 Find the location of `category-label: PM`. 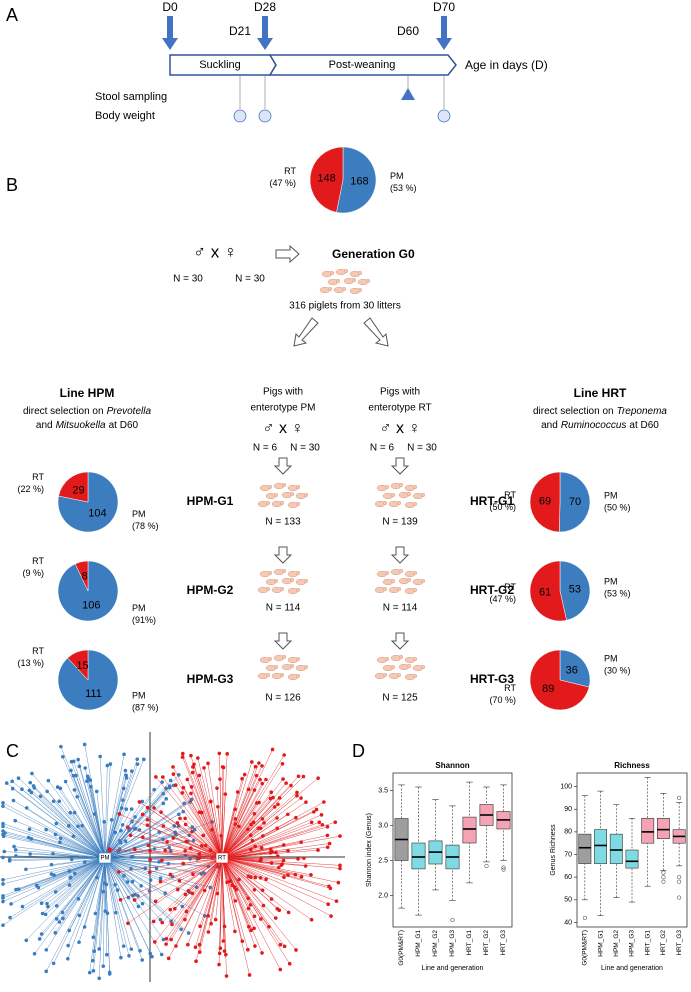

category-label: PM is located at coordinates (397, 176).